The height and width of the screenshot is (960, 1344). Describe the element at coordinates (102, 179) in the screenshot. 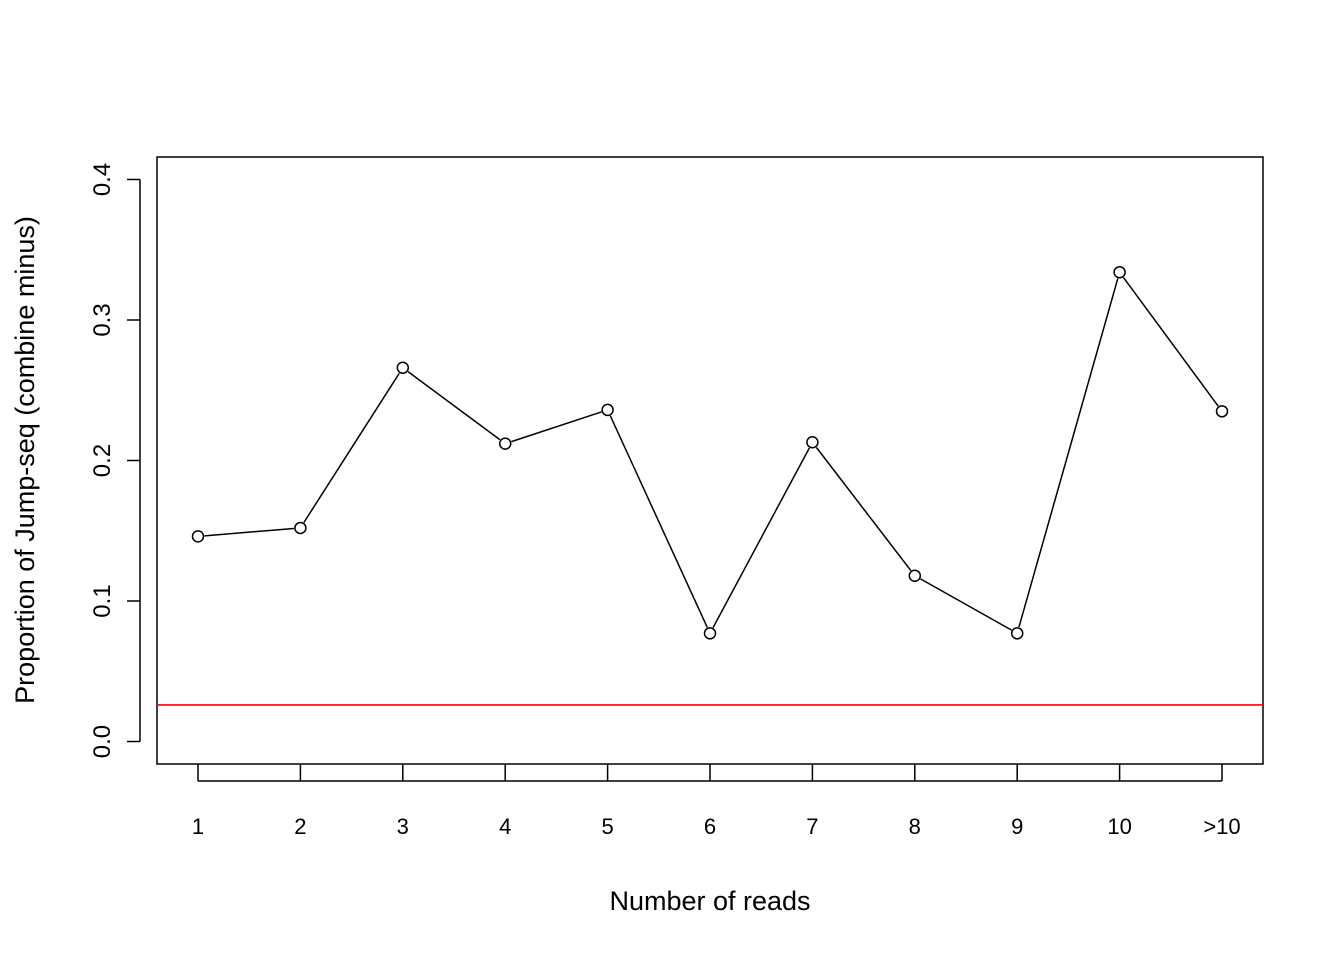

I see `y-tick-label: 0.4` at that location.